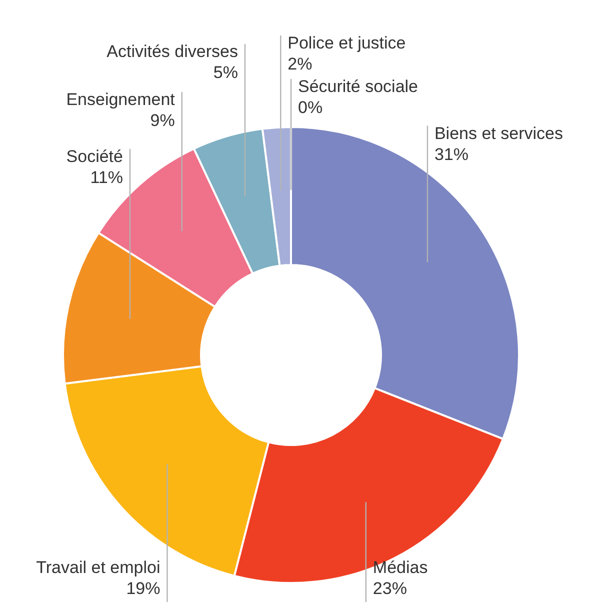  Describe the element at coordinates (389, 588) in the screenshot. I see `data-label: 23%` at that location.